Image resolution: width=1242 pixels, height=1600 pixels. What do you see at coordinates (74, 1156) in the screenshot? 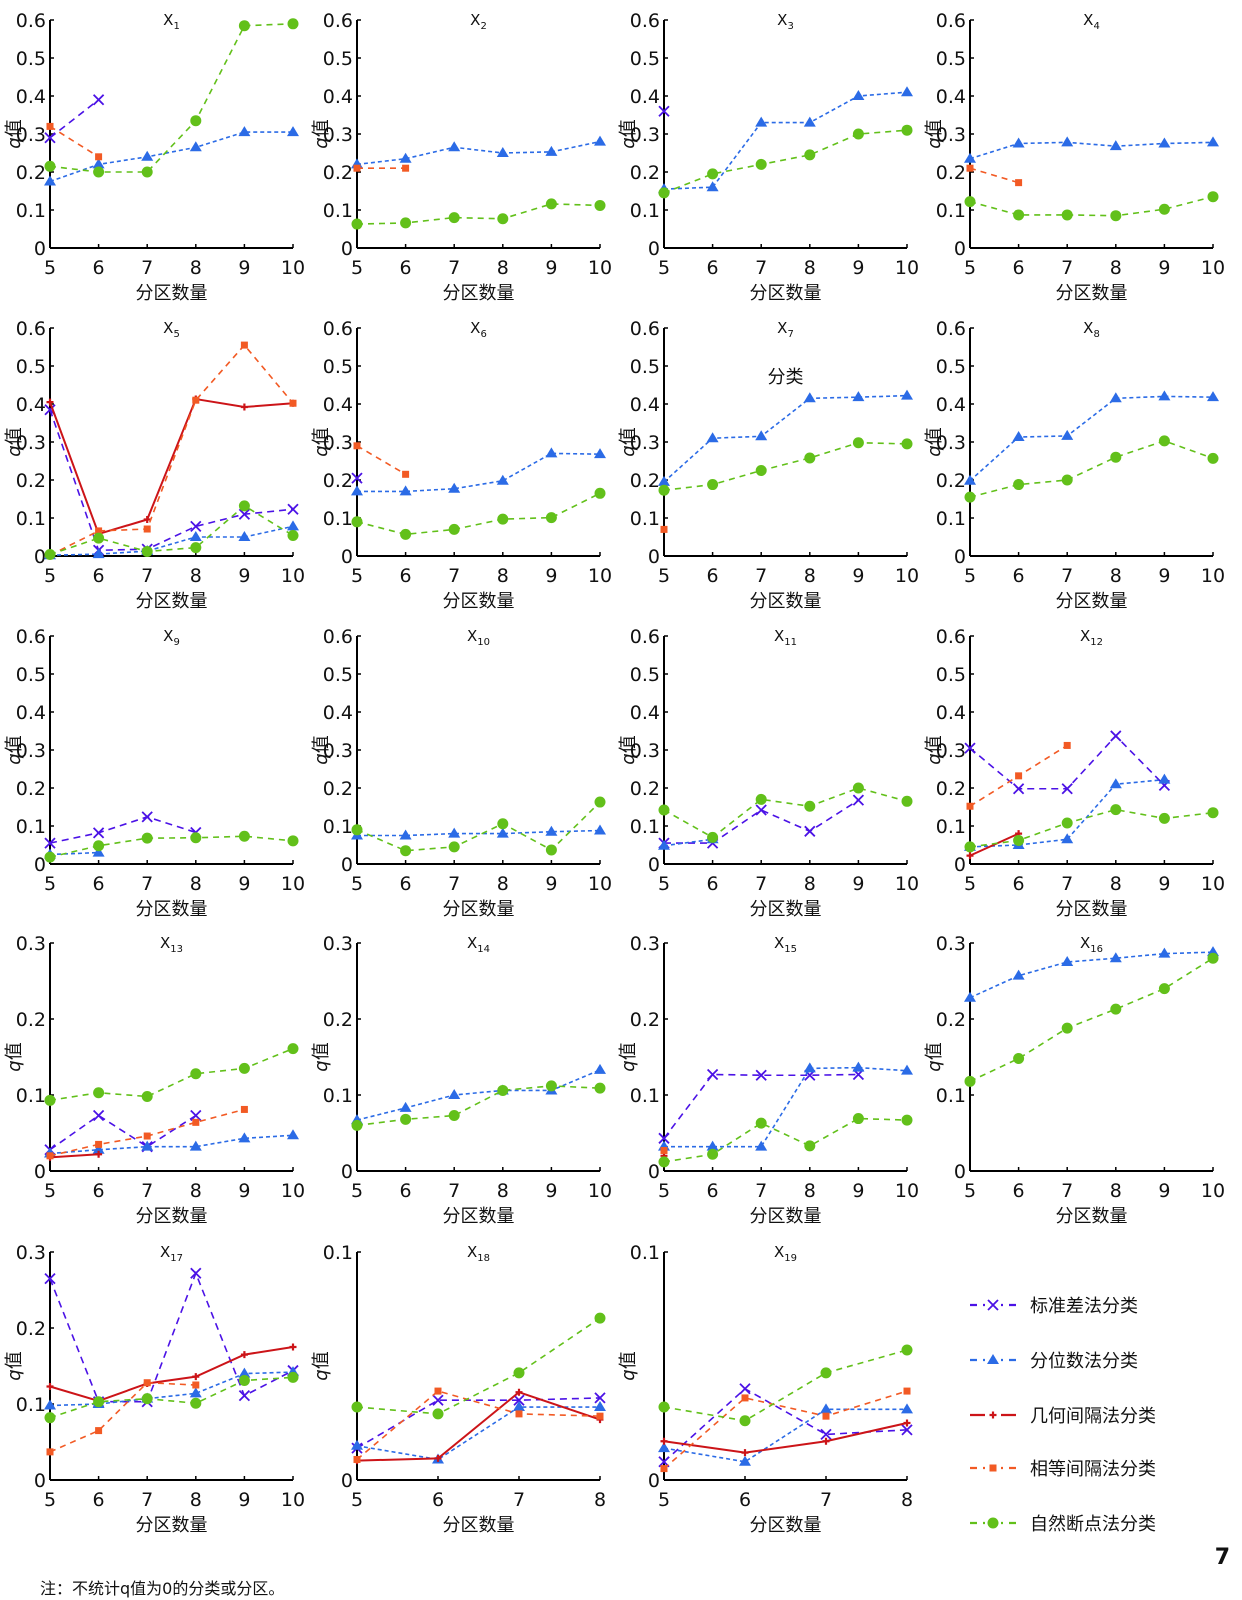
I see `series-line-geometric` at bounding box center [74, 1156].